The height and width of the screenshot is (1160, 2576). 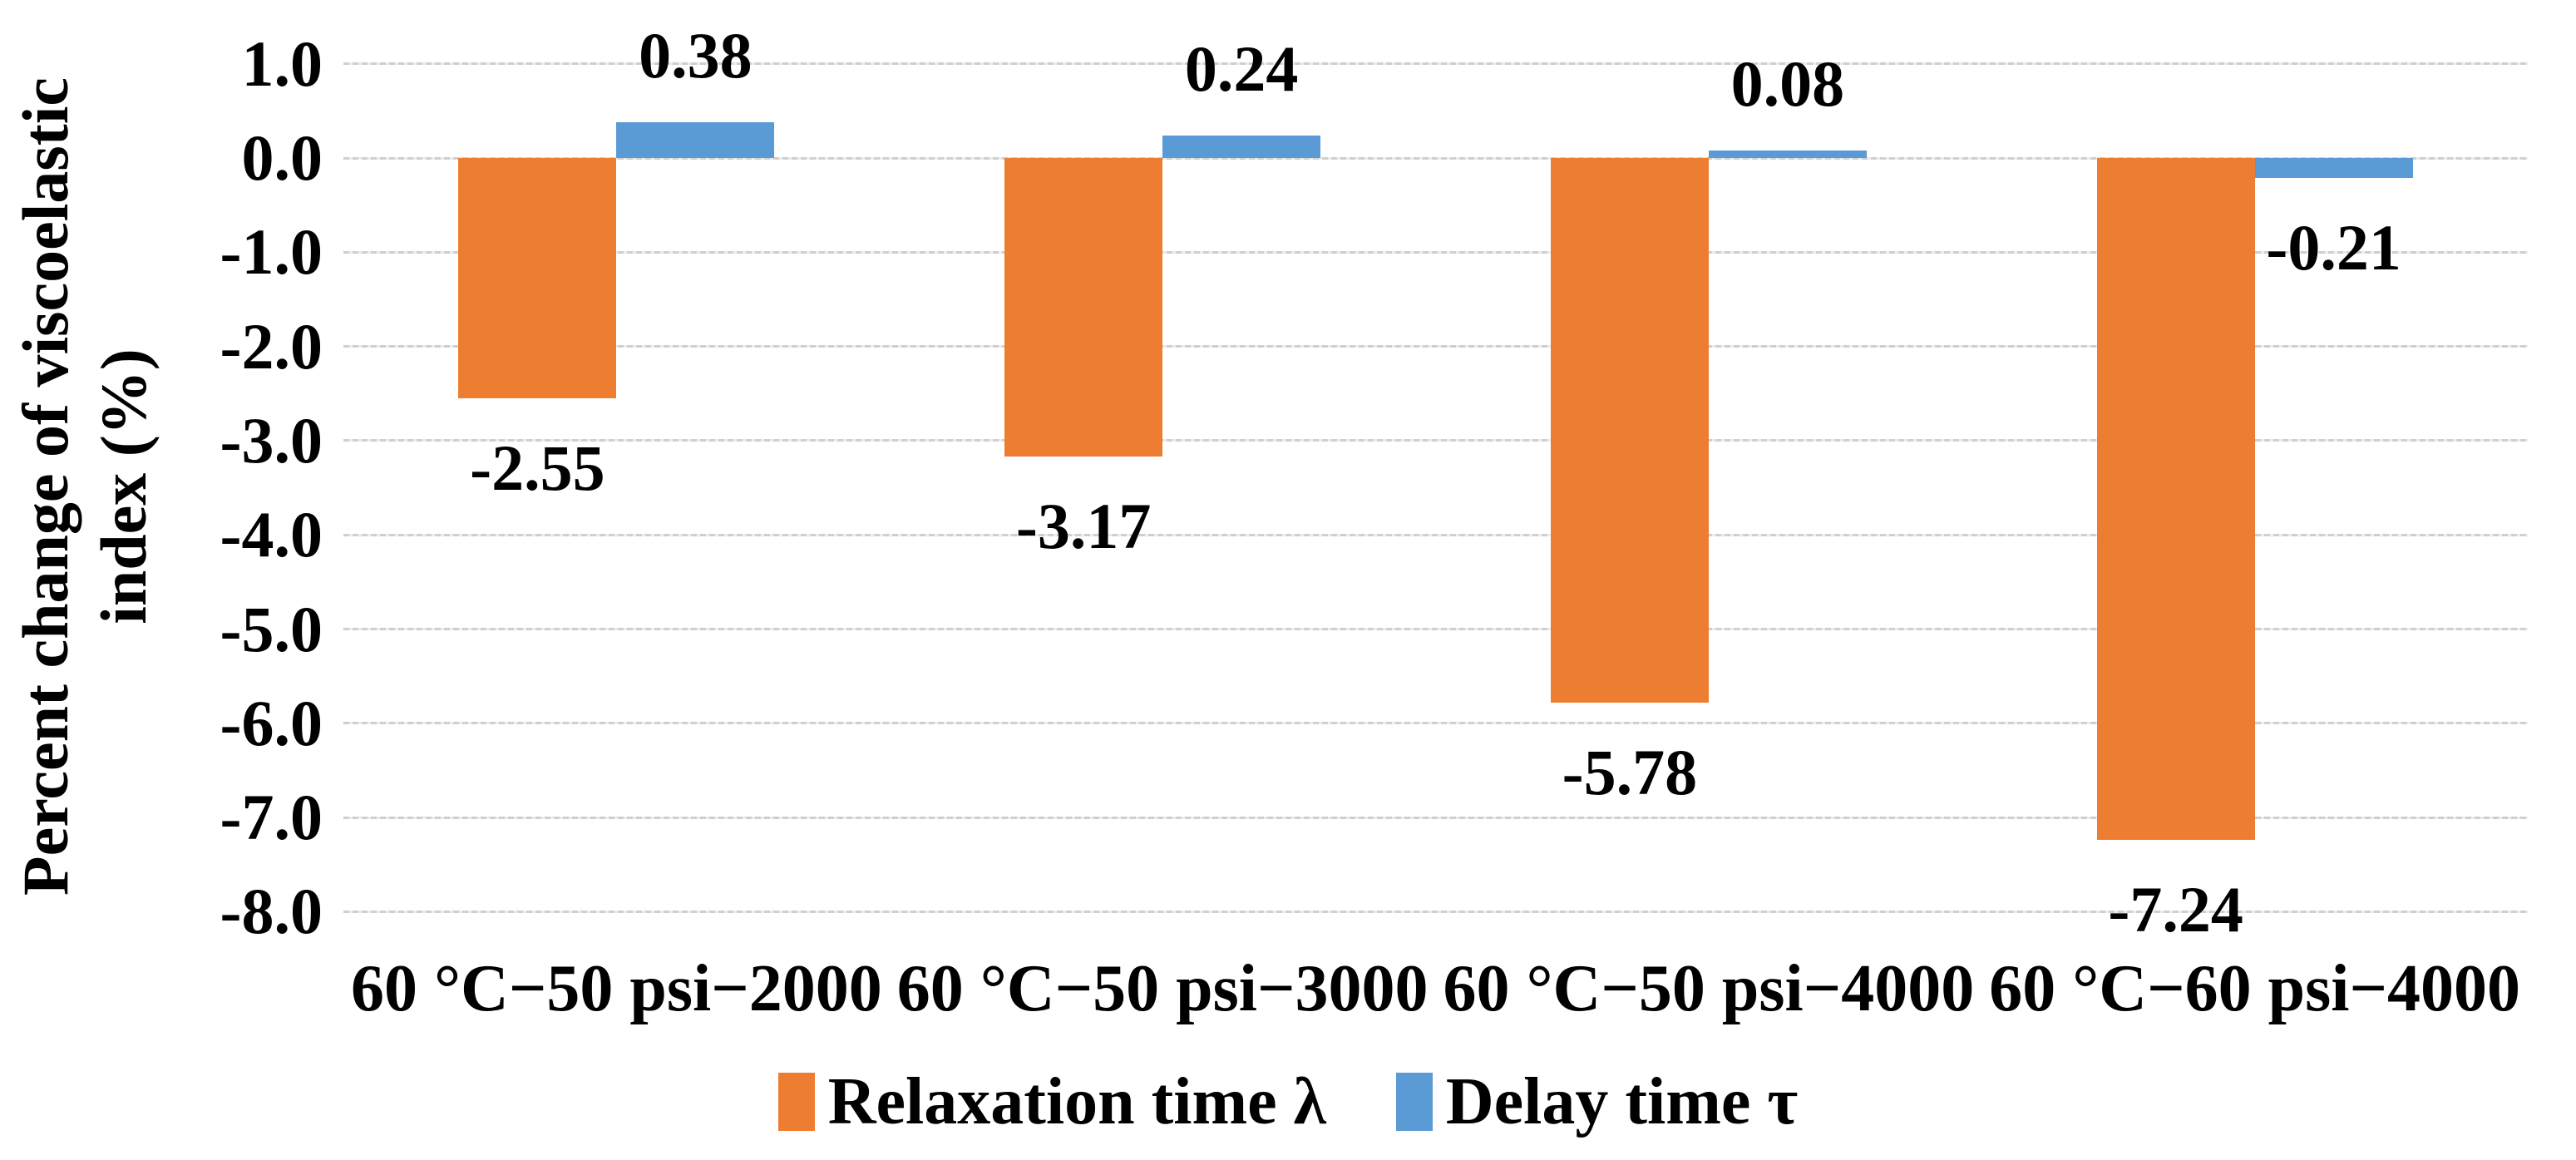 What do you see at coordinates (271, 628) in the screenshot?
I see `y-tick-label: -5.0` at bounding box center [271, 628].